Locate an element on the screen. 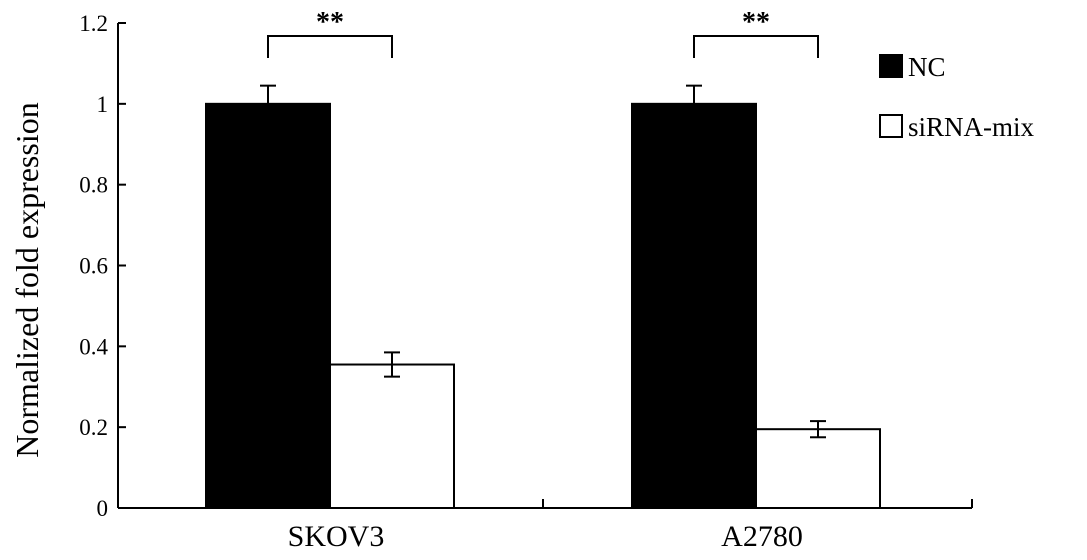 The image size is (1087, 560). legend: NC siRNA-mix is located at coordinates (957, 97).